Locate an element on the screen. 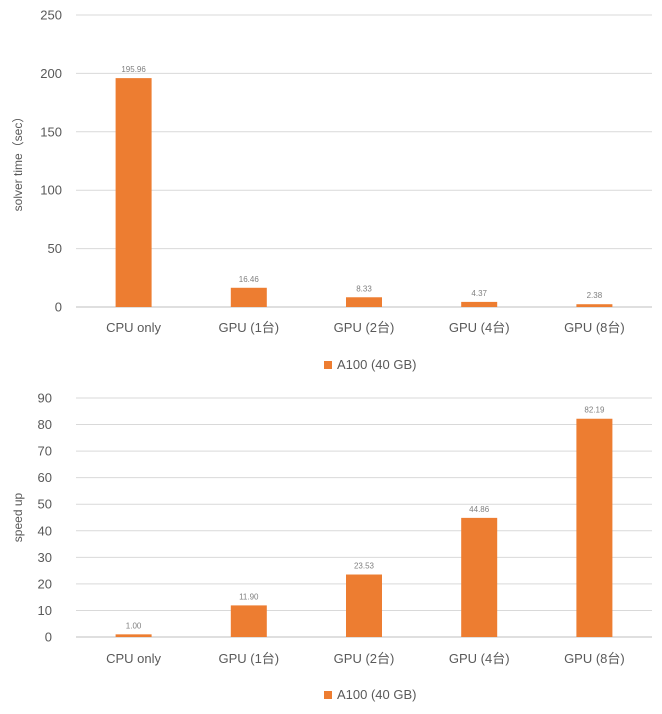 The width and height of the screenshot is (662, 714). data-label: 44.86 is located at coordinates (479, 509).